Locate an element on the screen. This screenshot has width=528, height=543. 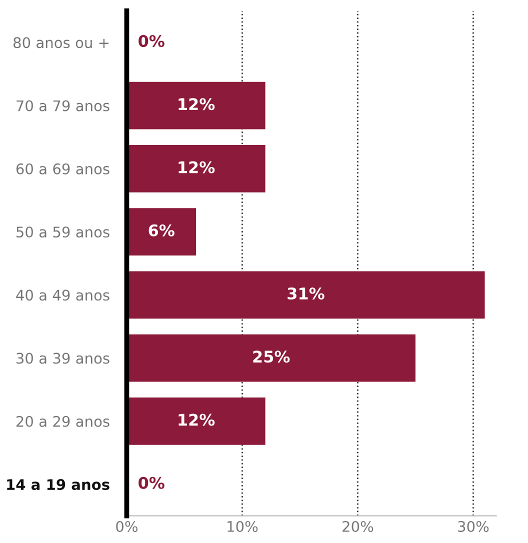
y-tick-label: 80 anos ou + is located at coordinates (61, 42).